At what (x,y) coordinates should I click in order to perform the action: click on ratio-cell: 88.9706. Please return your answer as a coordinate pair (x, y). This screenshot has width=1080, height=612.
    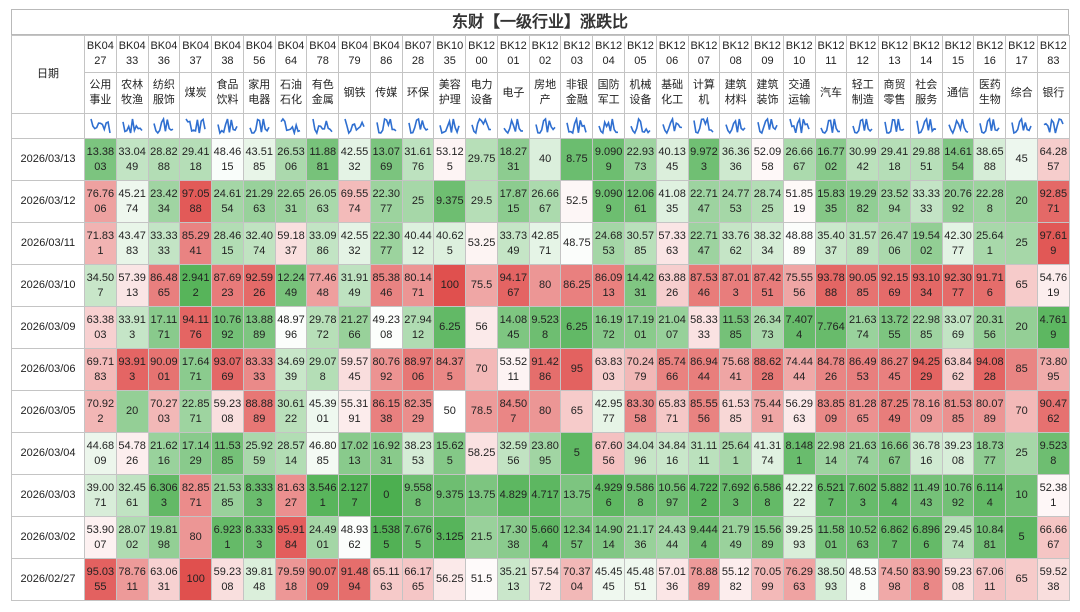
    Looking at the image, I should click on (418, 369).